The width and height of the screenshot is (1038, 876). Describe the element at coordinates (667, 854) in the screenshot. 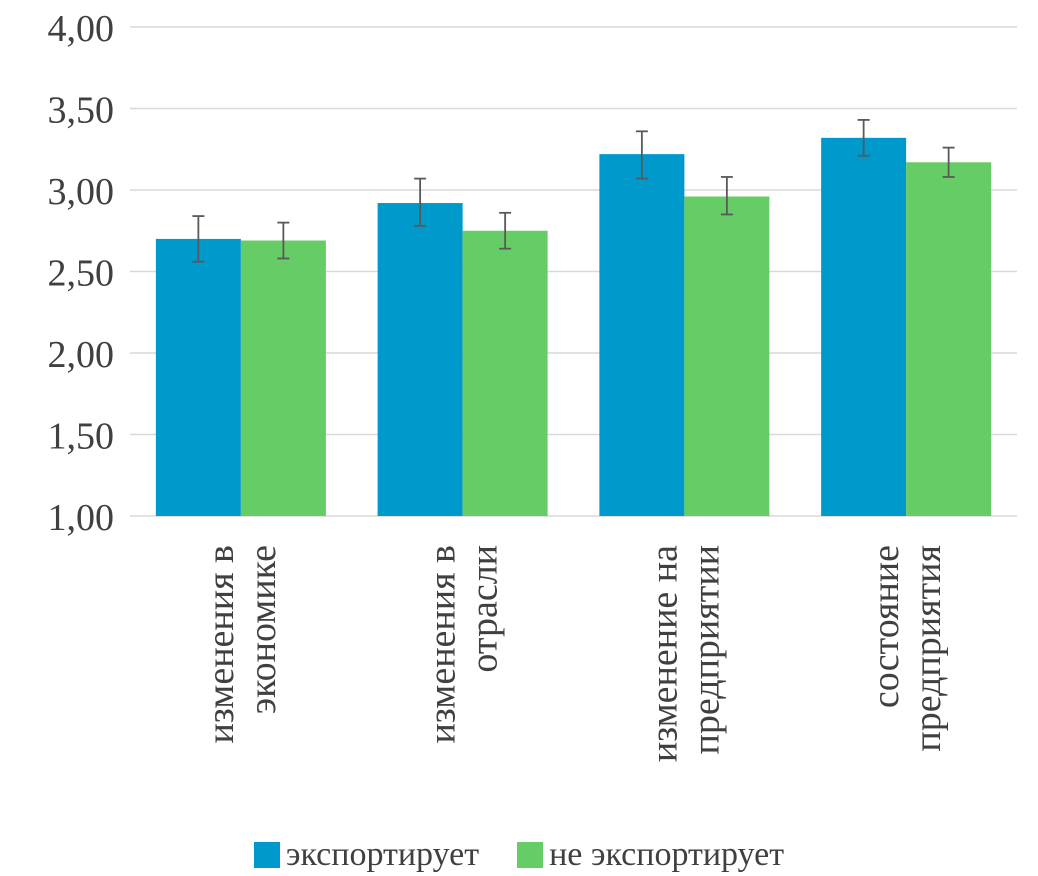

I see `legend-label-not-exports: не экспортирует` at that location.